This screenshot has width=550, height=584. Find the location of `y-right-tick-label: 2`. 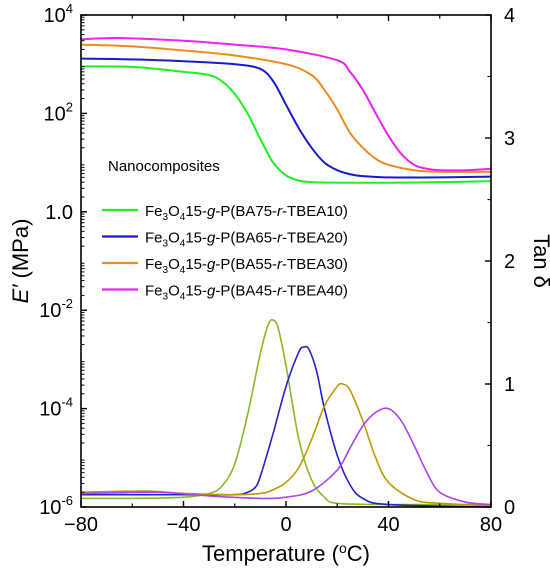

y-right-tick-label: 2 is located at coordinates (509, 262).